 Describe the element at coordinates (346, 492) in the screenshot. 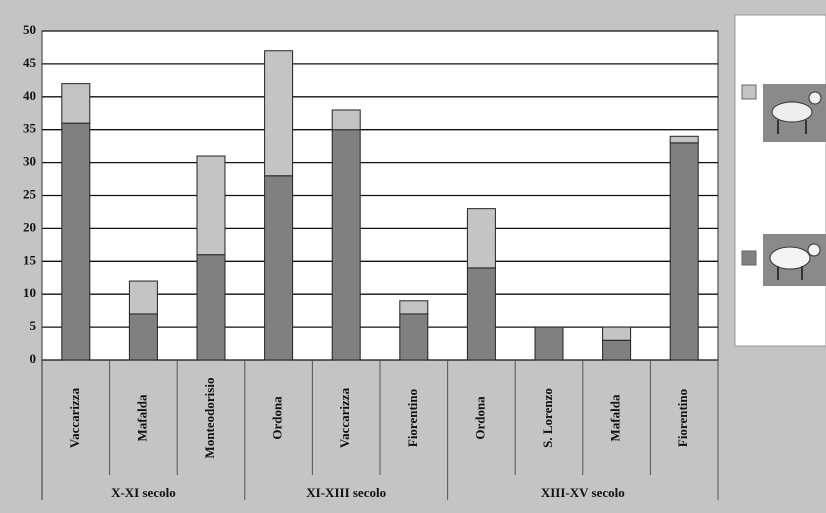

I see `group-label: XI-XIII secolo` at that location.